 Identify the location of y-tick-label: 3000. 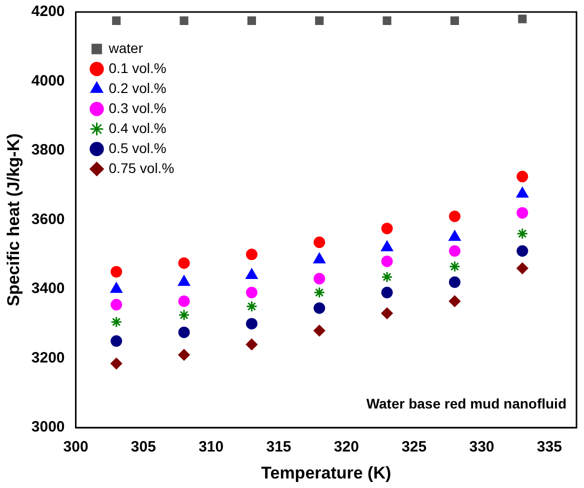
(48, 427).